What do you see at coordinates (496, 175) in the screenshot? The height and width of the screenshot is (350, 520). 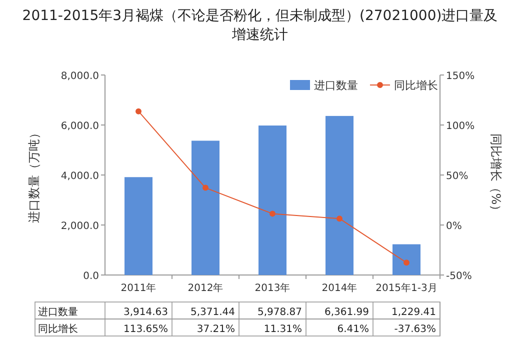 I see `y2-axis-title: 同比增长（%）` at bounding box center [496, 175].